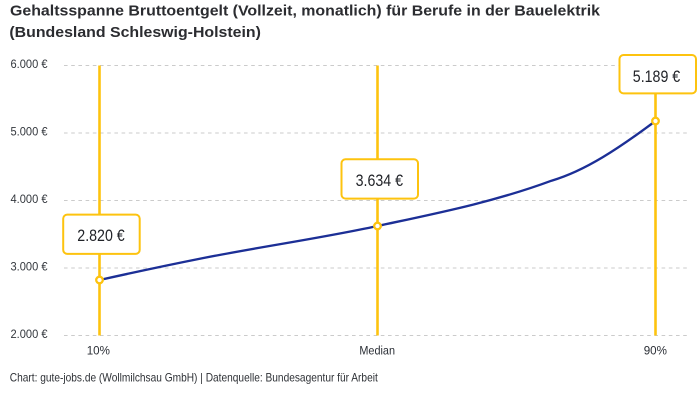  What do you see at coordinates (377, 351) in the screenshot?
I see `svg-text: Median` at bounding box center [377, 351].